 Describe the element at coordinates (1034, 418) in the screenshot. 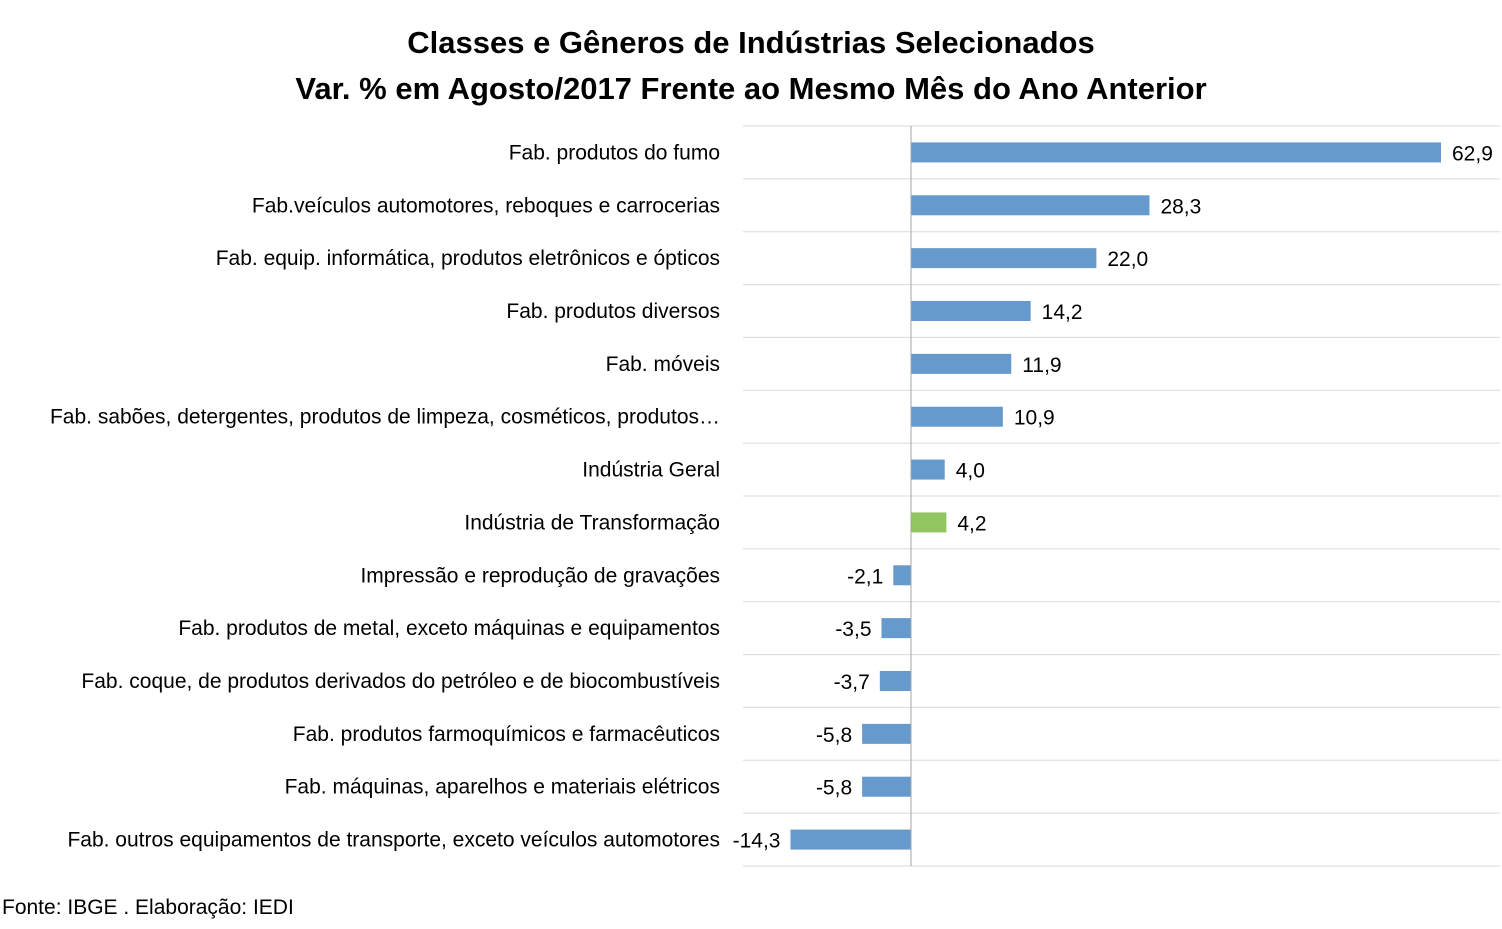

I see `data-label: 10,9` at that location.